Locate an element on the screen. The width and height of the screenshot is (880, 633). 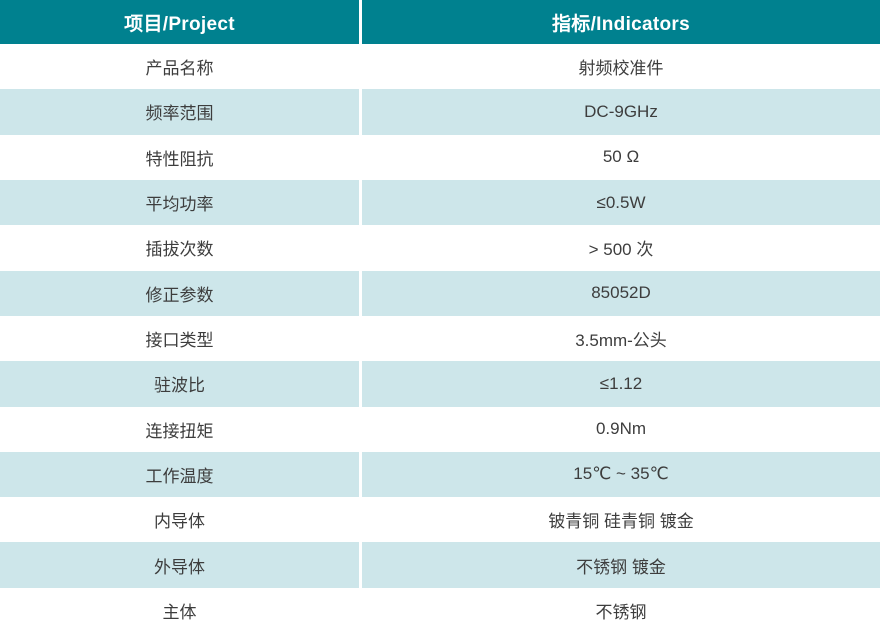
table-row: 外导体 不锈钢 镀金 is located at coordinates (440, 565).